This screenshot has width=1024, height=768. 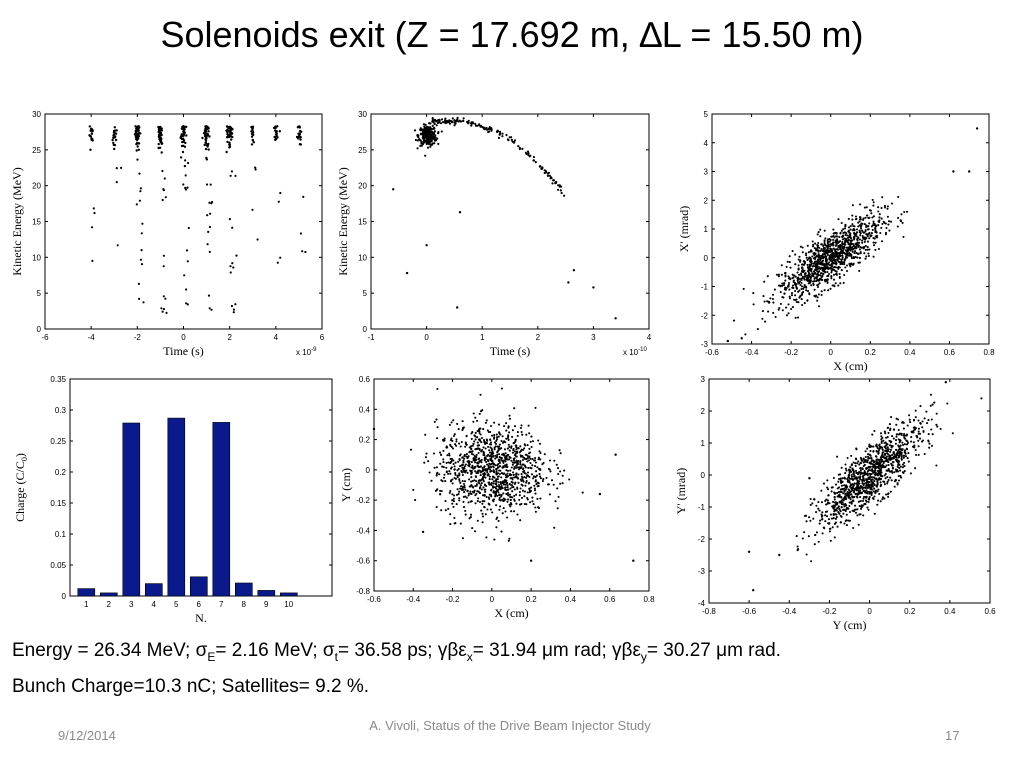 What do you see at coordinates (706, 172) in the screenshot?
I see `y-tick-label: 3` at bounding box center [706, 172].